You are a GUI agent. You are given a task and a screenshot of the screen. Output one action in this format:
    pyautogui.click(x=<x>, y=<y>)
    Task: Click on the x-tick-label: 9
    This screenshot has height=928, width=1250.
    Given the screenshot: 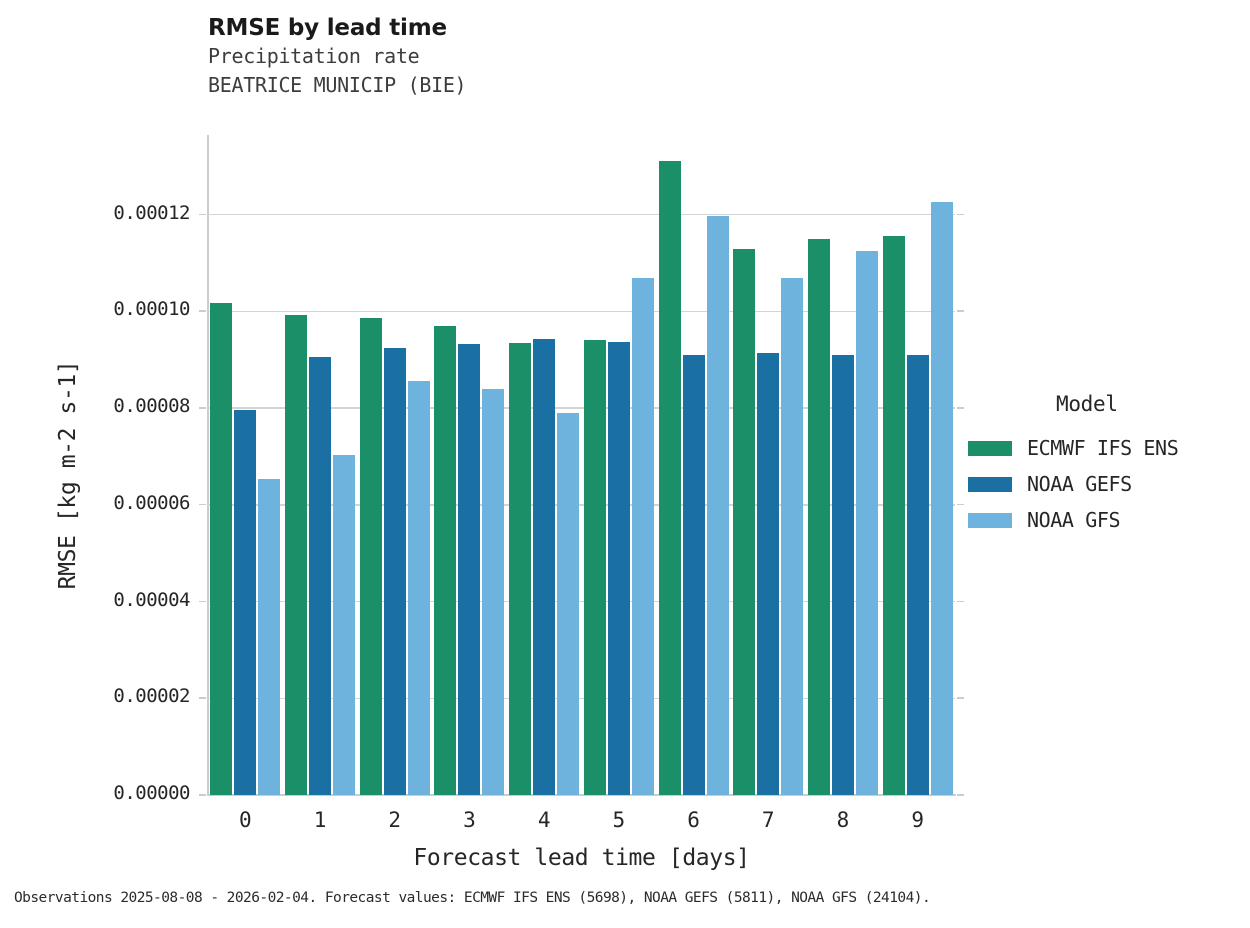 What is the action you would take?
    pyautogui.click(x=917, y=820)
    